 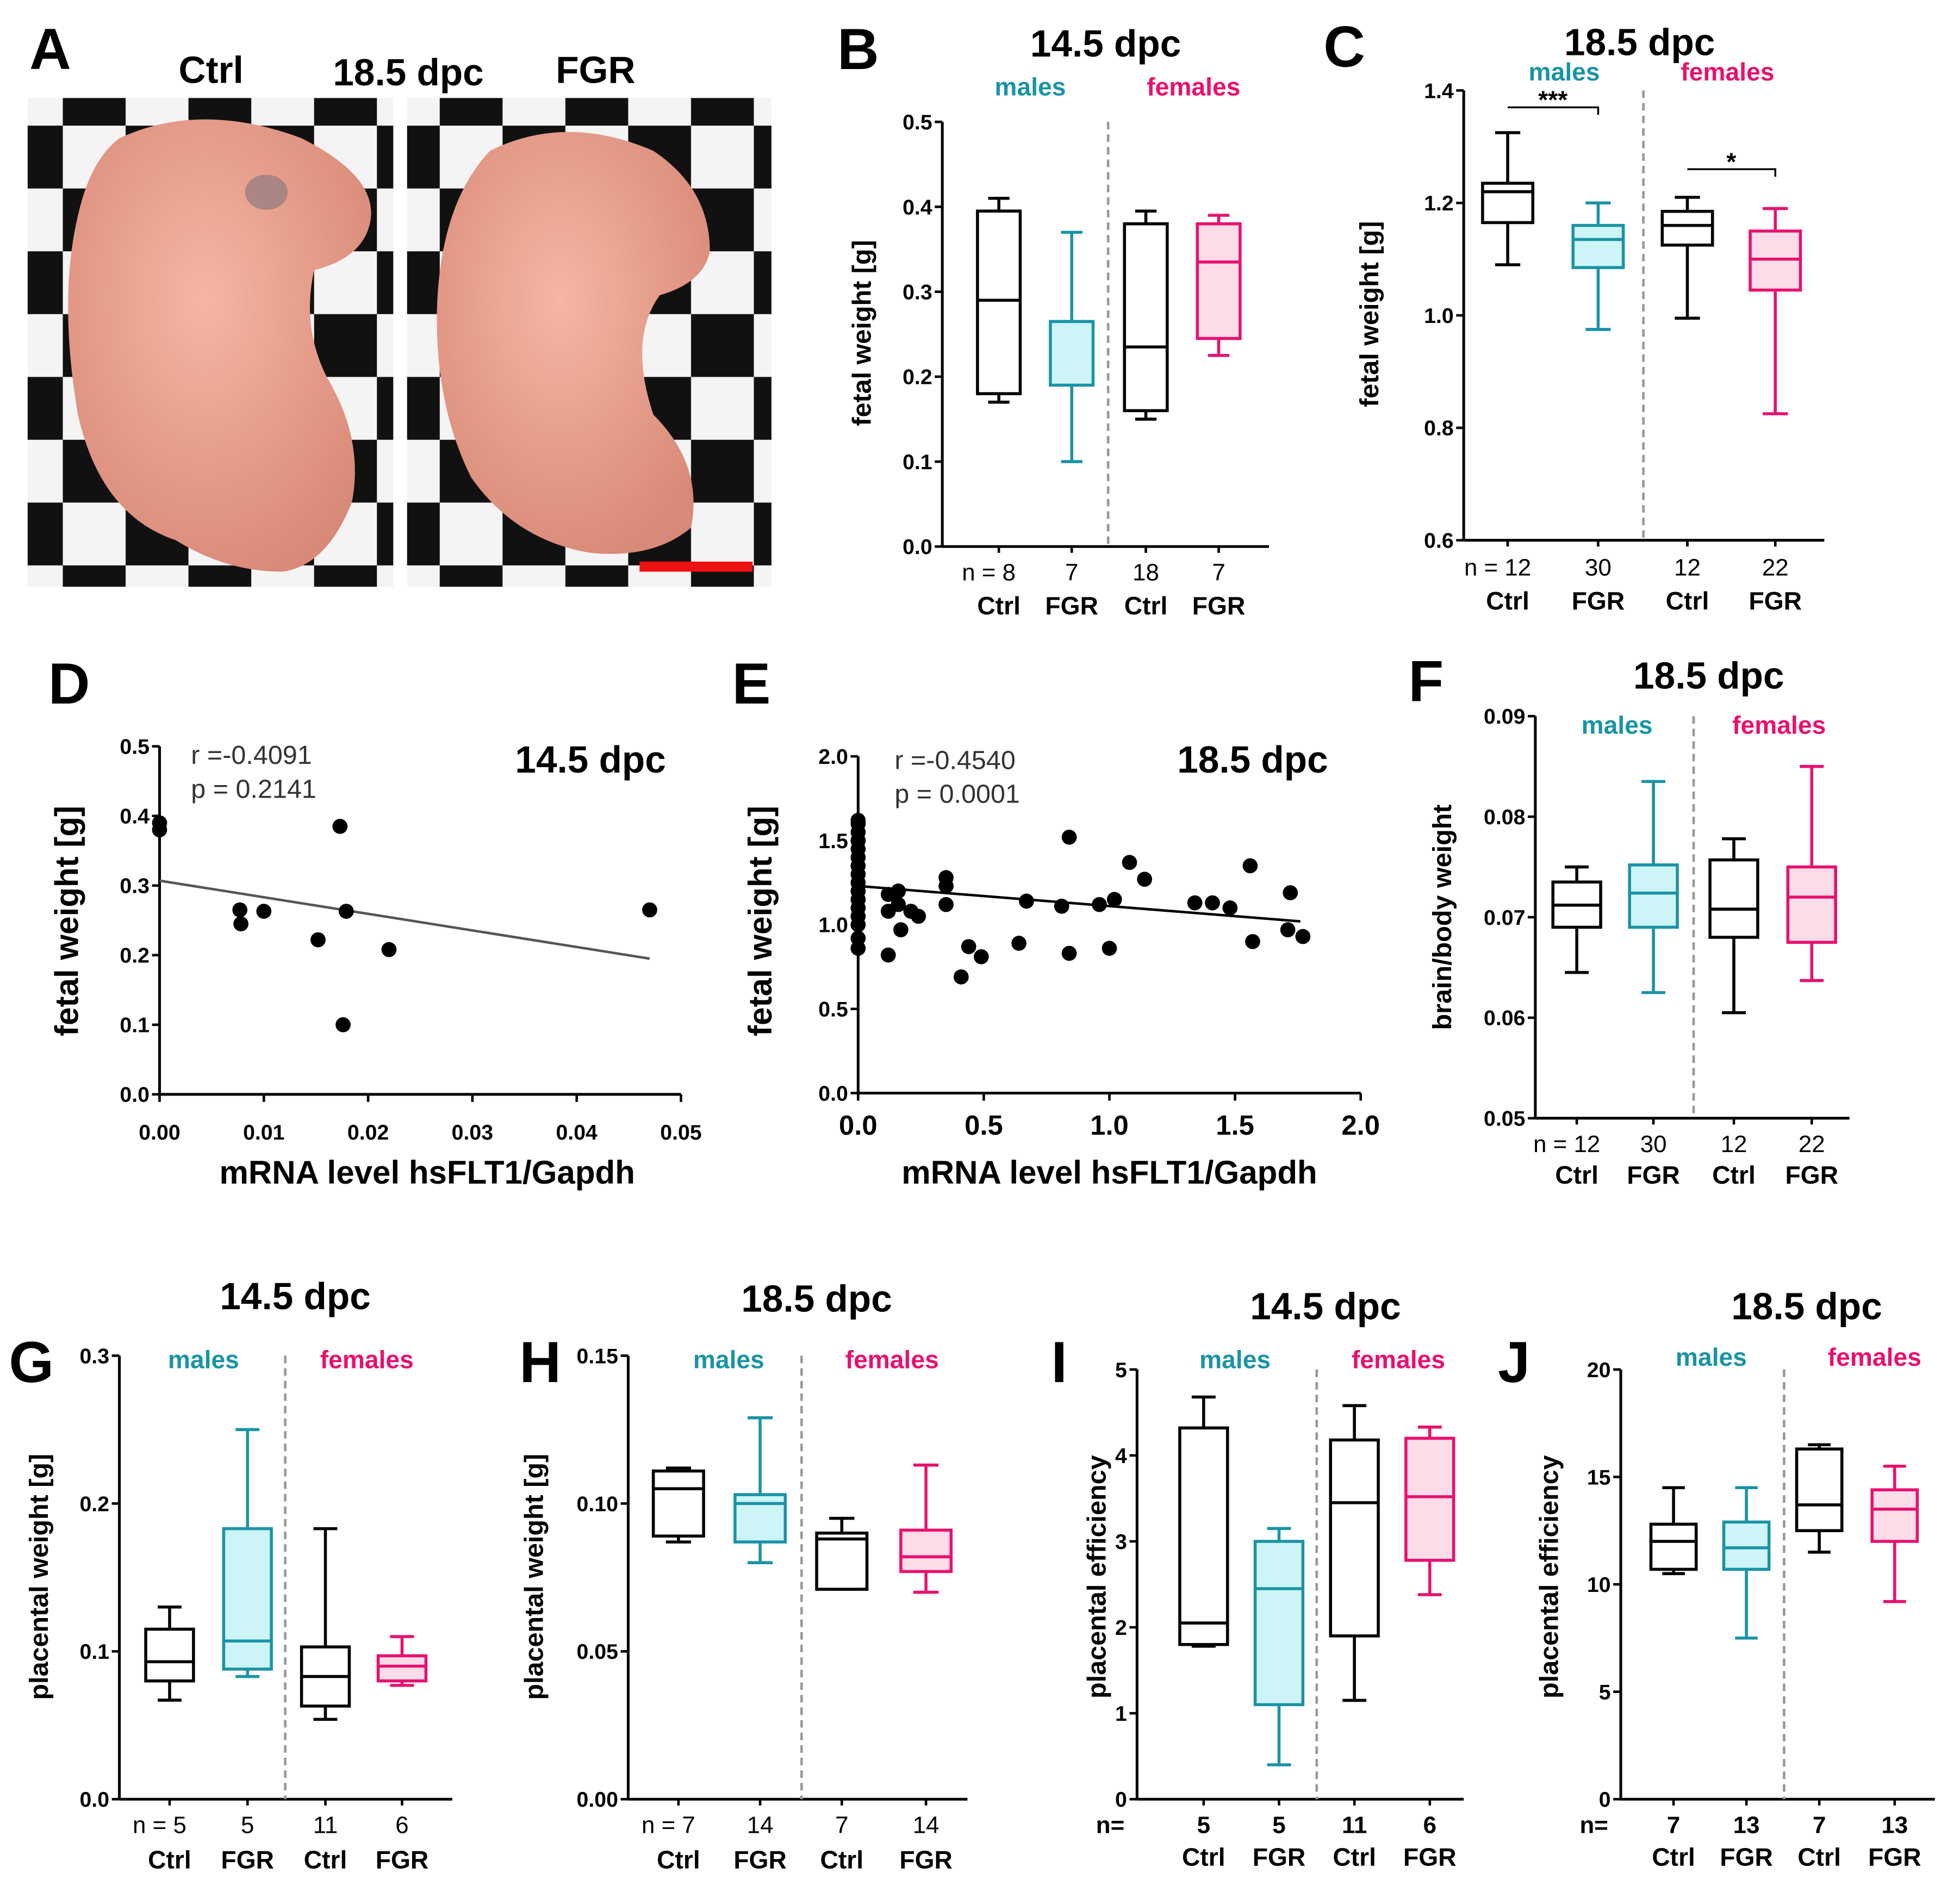 I want to click on photo-ctrl-label: Ctrl, so click(x=211, y=70).